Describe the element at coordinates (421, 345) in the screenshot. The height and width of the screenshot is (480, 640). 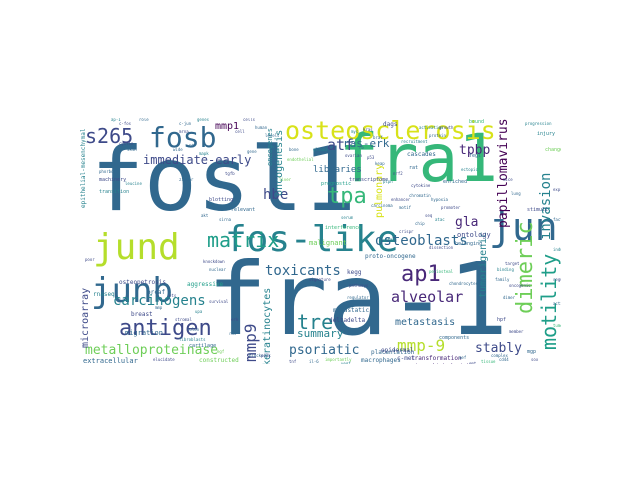
I see `cloud-word: mmp-9` at that location.